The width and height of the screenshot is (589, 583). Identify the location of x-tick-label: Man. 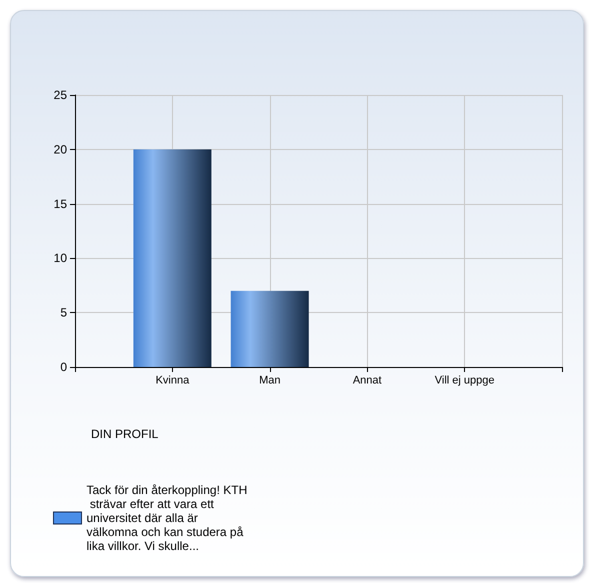
(270, 380).